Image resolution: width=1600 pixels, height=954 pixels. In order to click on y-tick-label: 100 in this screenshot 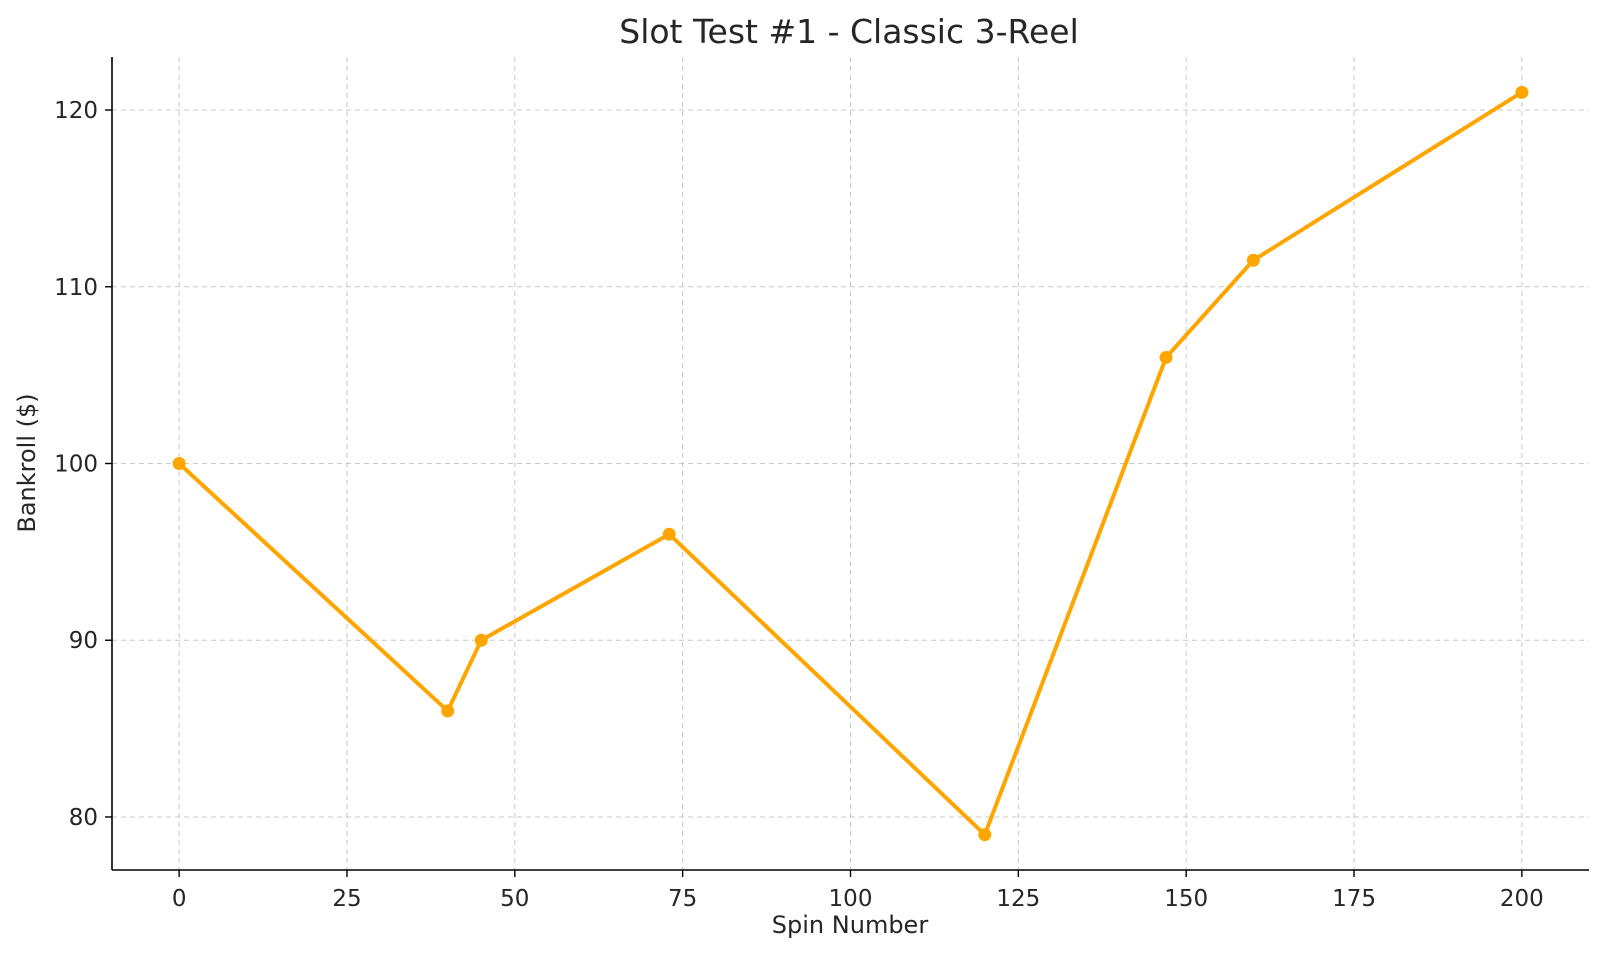, I will do `click(76, 465)`.